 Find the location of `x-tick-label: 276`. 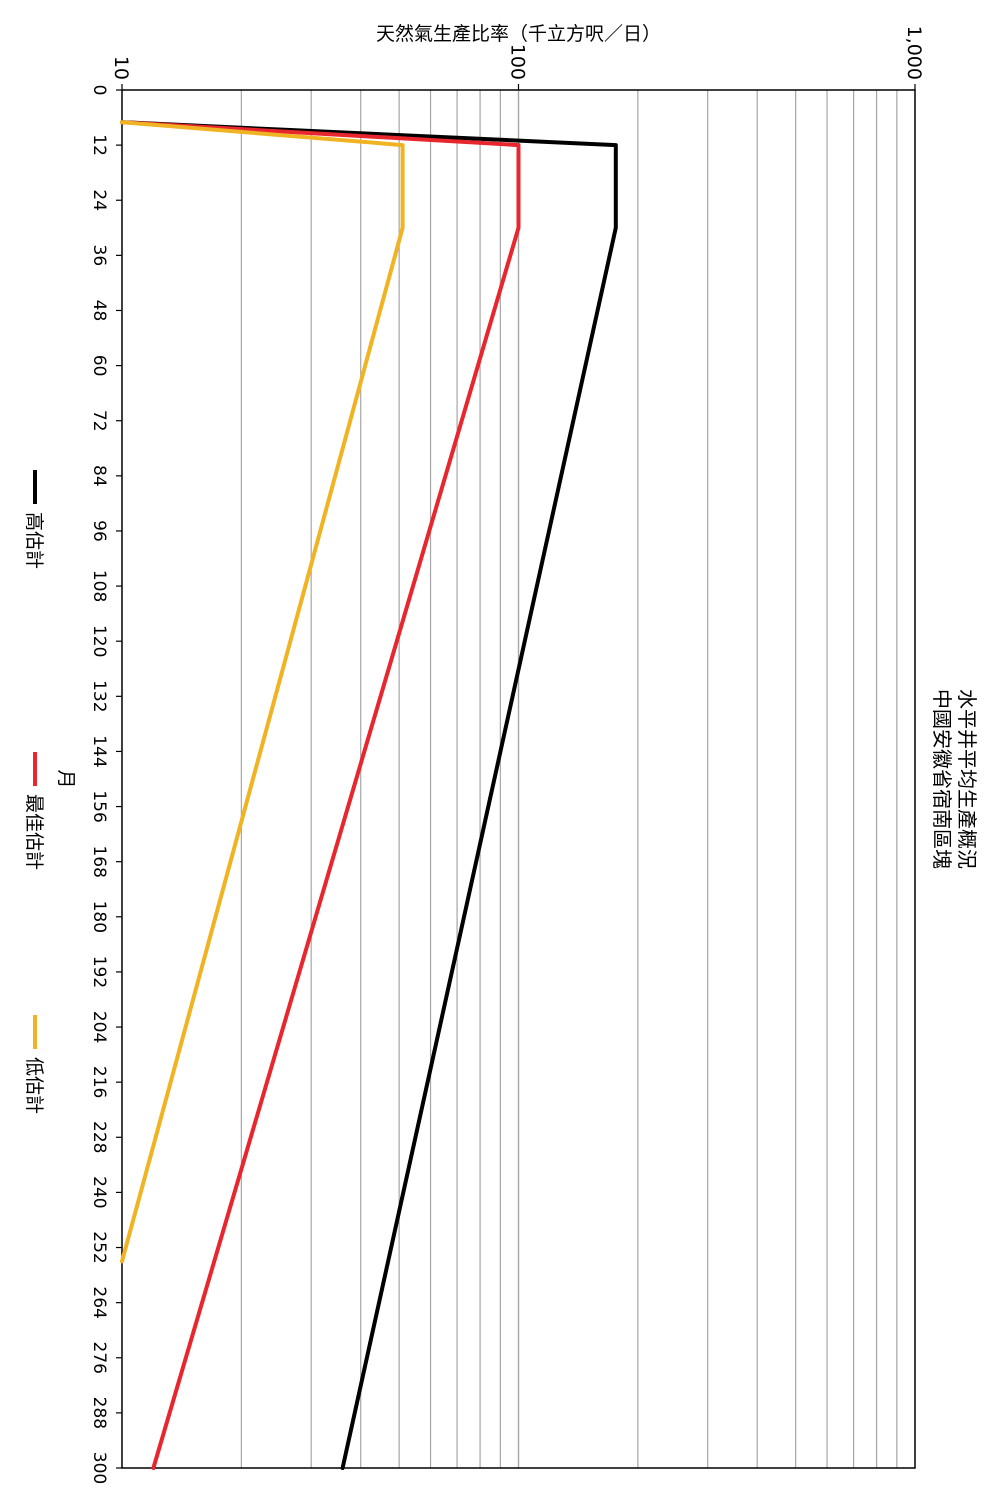

x-tick-label: 276 is located at coordinates (99, 1358).